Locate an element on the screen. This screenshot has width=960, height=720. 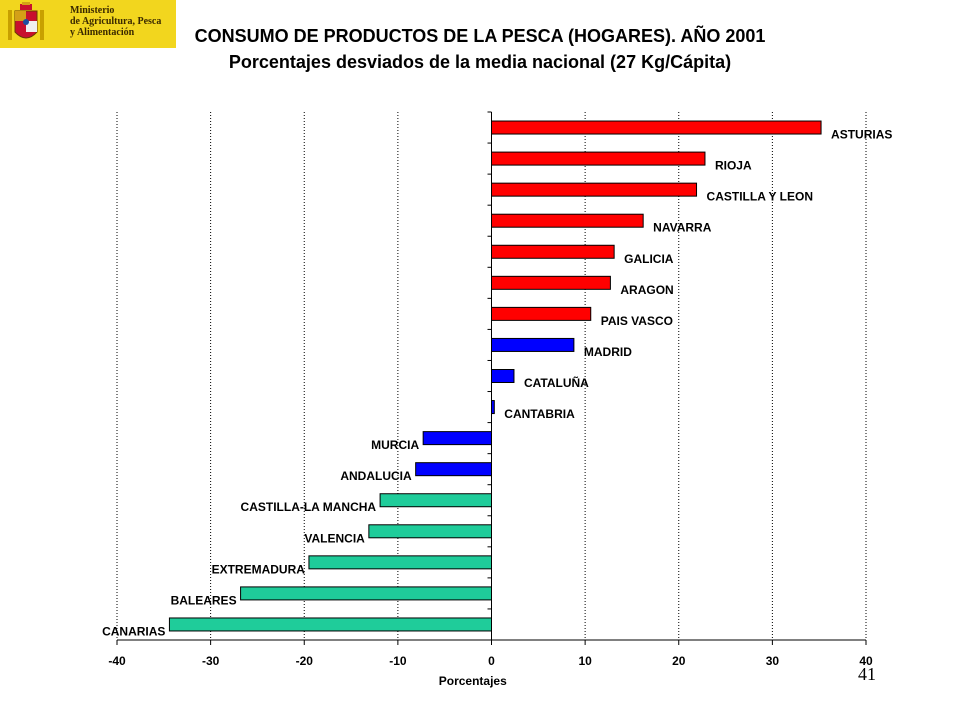
x-tick-label: 10 is located at coordinates (585, 661).